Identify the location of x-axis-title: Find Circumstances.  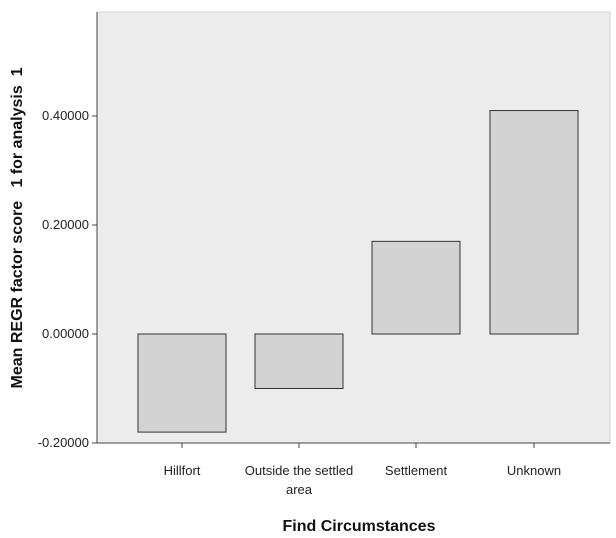
(359, 526).